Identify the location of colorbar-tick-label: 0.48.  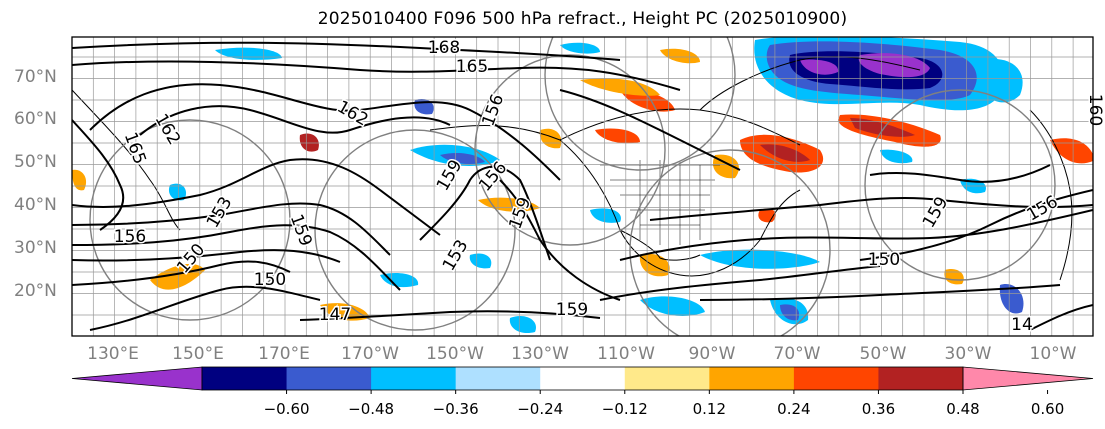
(963, 409).